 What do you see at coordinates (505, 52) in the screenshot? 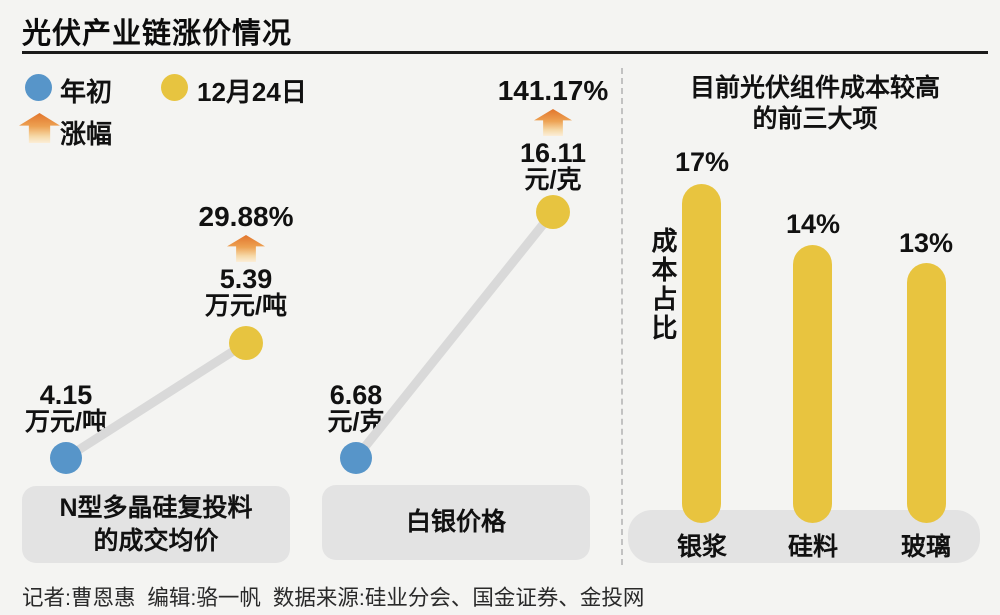
I see `title-underline` at bounding box center [505, 52].